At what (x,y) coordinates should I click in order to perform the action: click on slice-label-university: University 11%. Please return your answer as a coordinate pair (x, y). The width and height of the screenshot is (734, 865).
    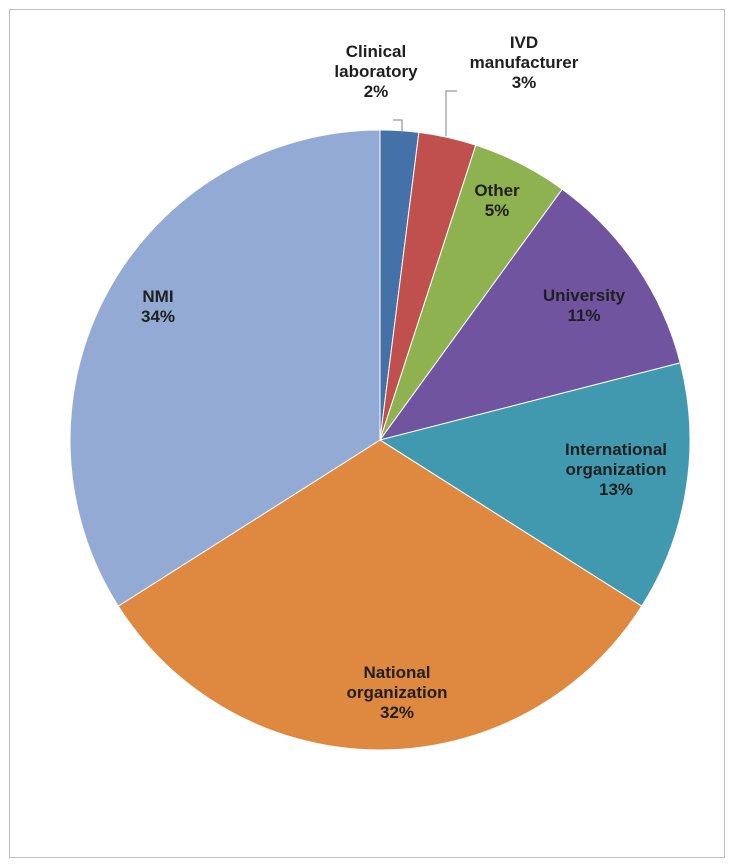
    Looking at the image, I should click on (584, 305).